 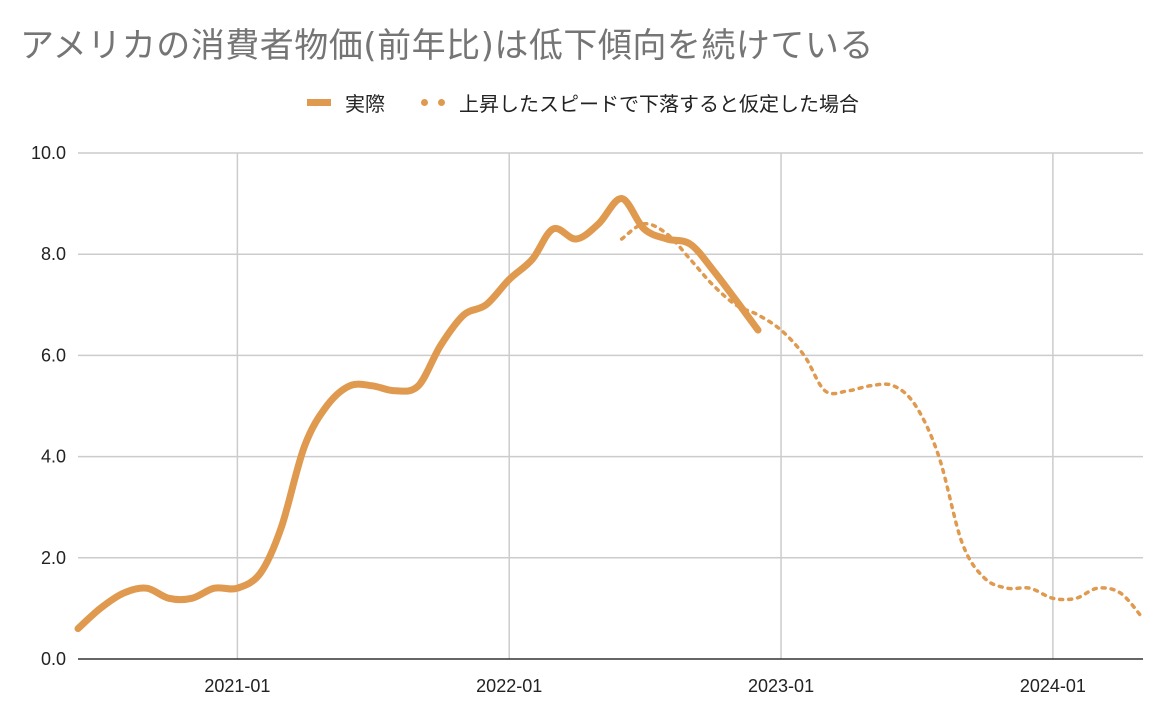 What do you see at coordinates (659, 104) in the screenshot?
I see `legend-label-hypothetical: 上昇したスピードで下落すると仮定した場合` at bounding box center [659, 104].